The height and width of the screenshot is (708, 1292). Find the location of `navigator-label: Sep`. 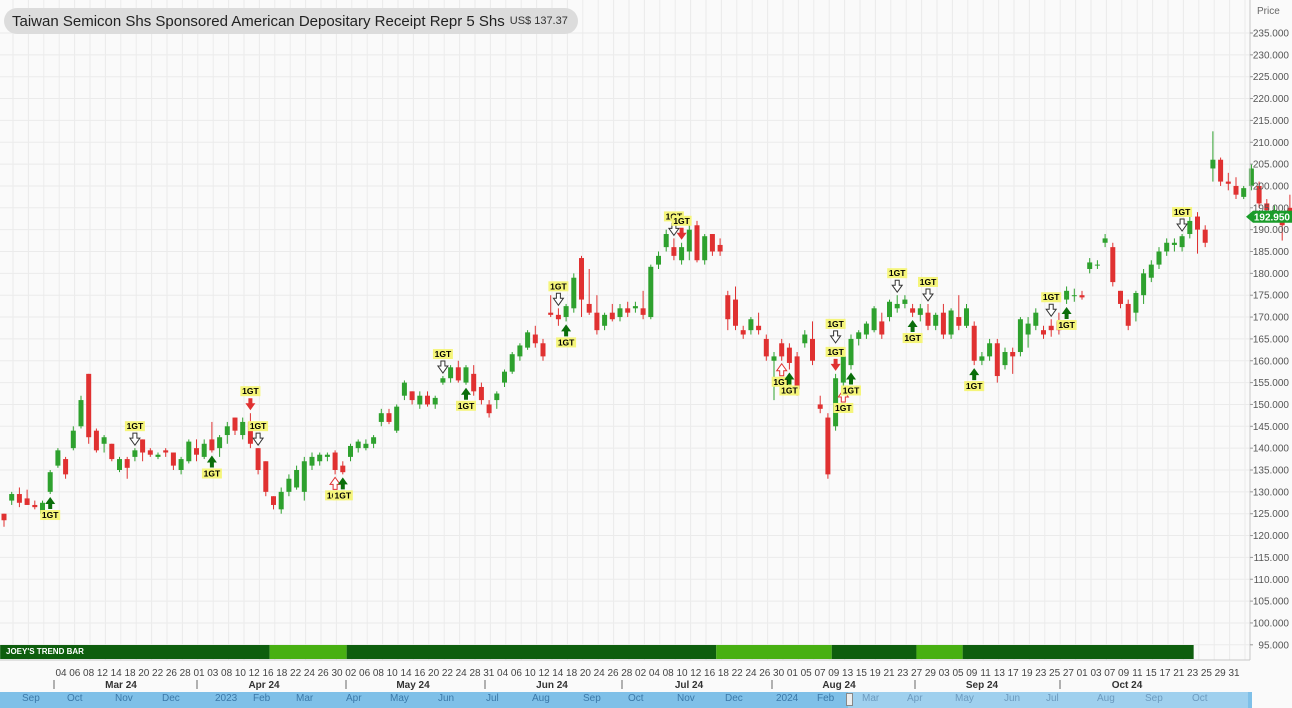

navigator-label: Sep is located at coordinates (592, 698).